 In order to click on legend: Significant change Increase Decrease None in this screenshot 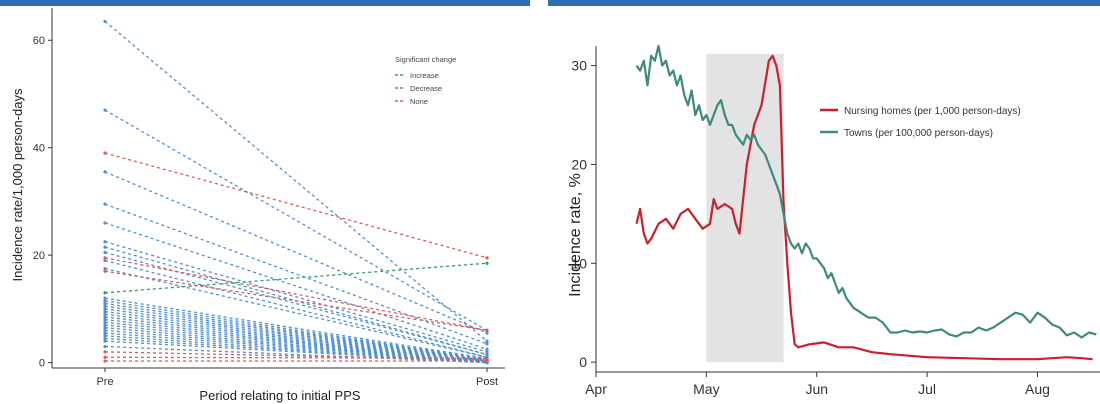, I will do `click(425, 80)`.